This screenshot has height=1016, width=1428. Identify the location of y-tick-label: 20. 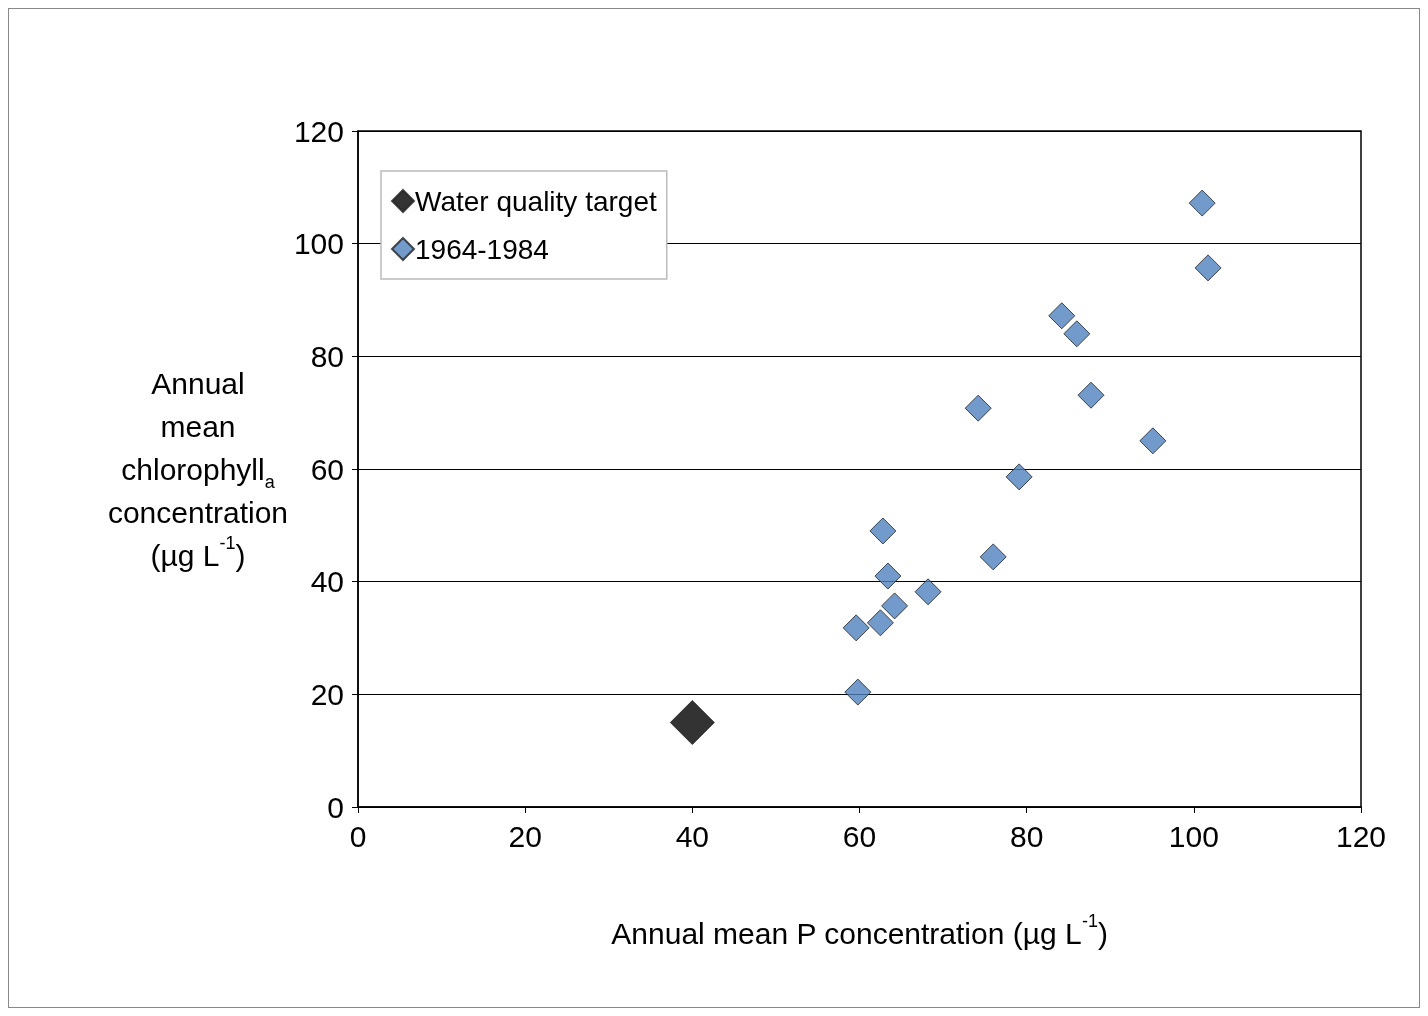
(327, 694).